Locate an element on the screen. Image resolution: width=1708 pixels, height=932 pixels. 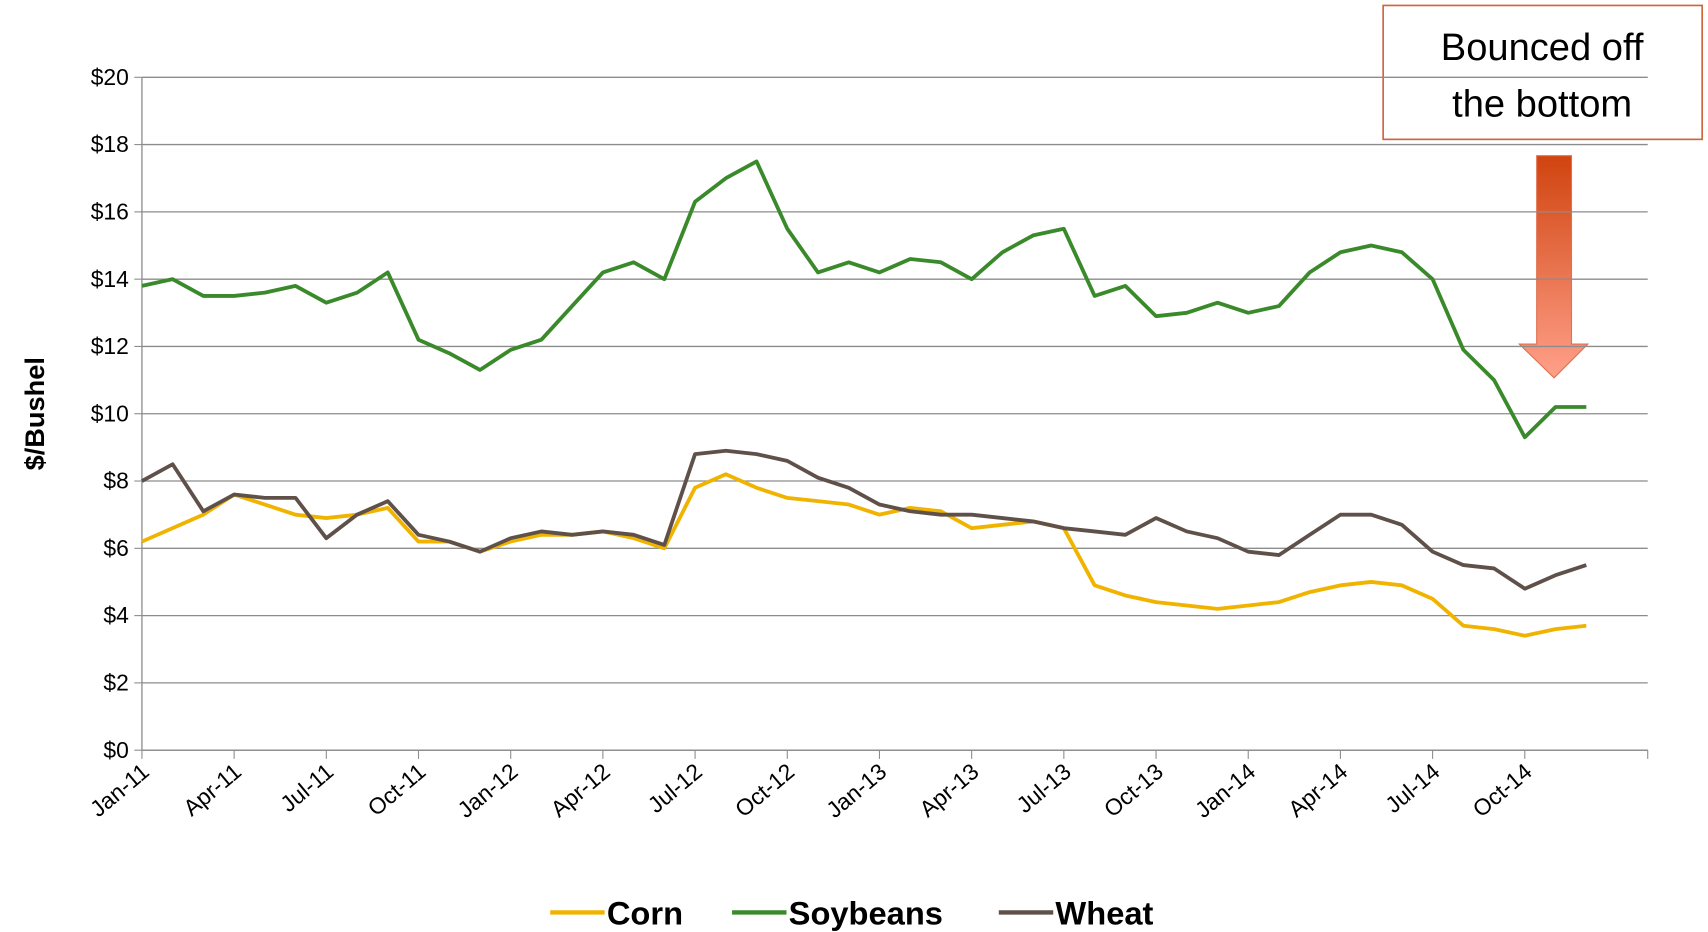
x-tick-label: Jul-13 is located at coordinates (1043, 788).